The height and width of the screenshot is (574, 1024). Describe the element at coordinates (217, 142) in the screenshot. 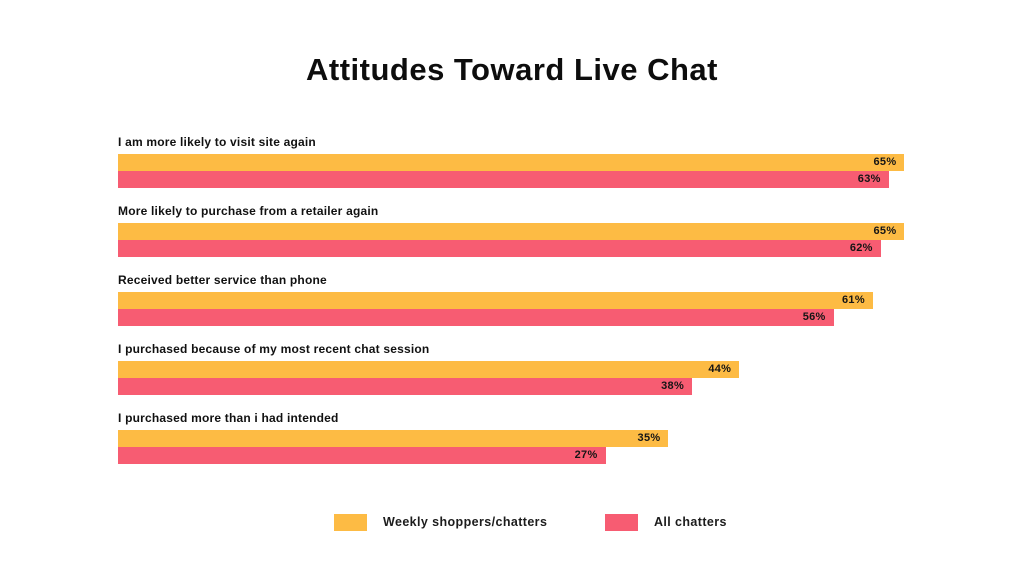

I see `category-label: I am more likely to visit site again` at that location.